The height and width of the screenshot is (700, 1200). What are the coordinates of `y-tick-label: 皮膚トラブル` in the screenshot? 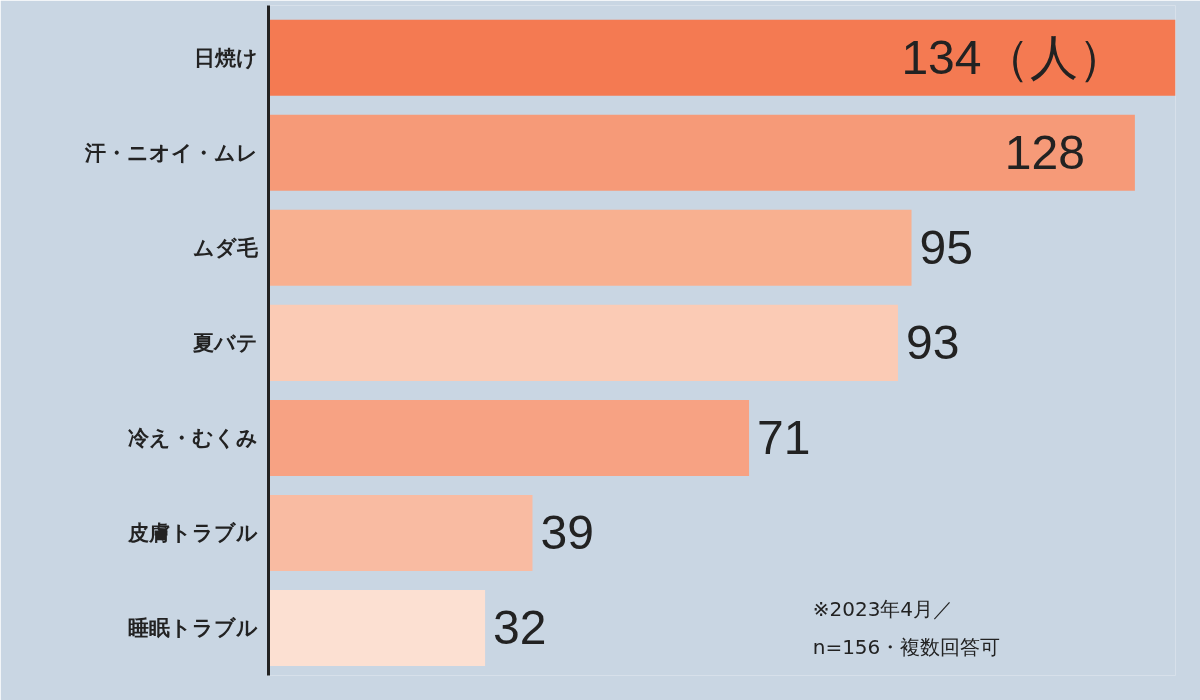 It's located at (192, 532).